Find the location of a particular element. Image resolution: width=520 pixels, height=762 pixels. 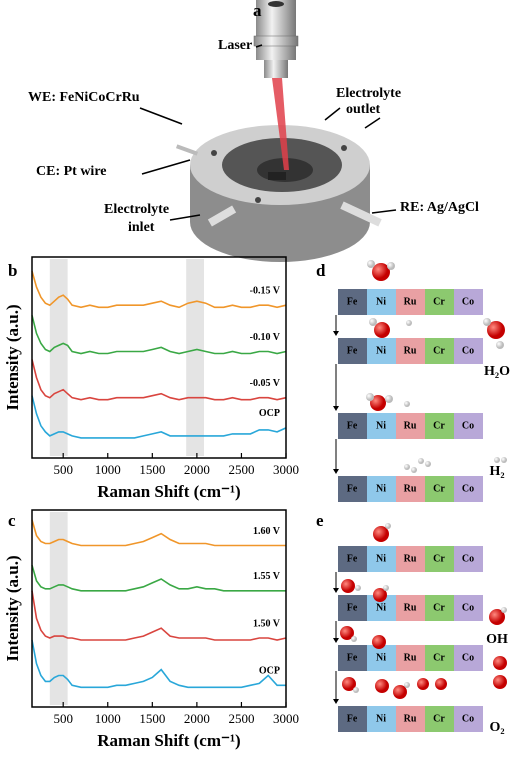

series-label: 1.55 V is located at coordinates (267, 576).